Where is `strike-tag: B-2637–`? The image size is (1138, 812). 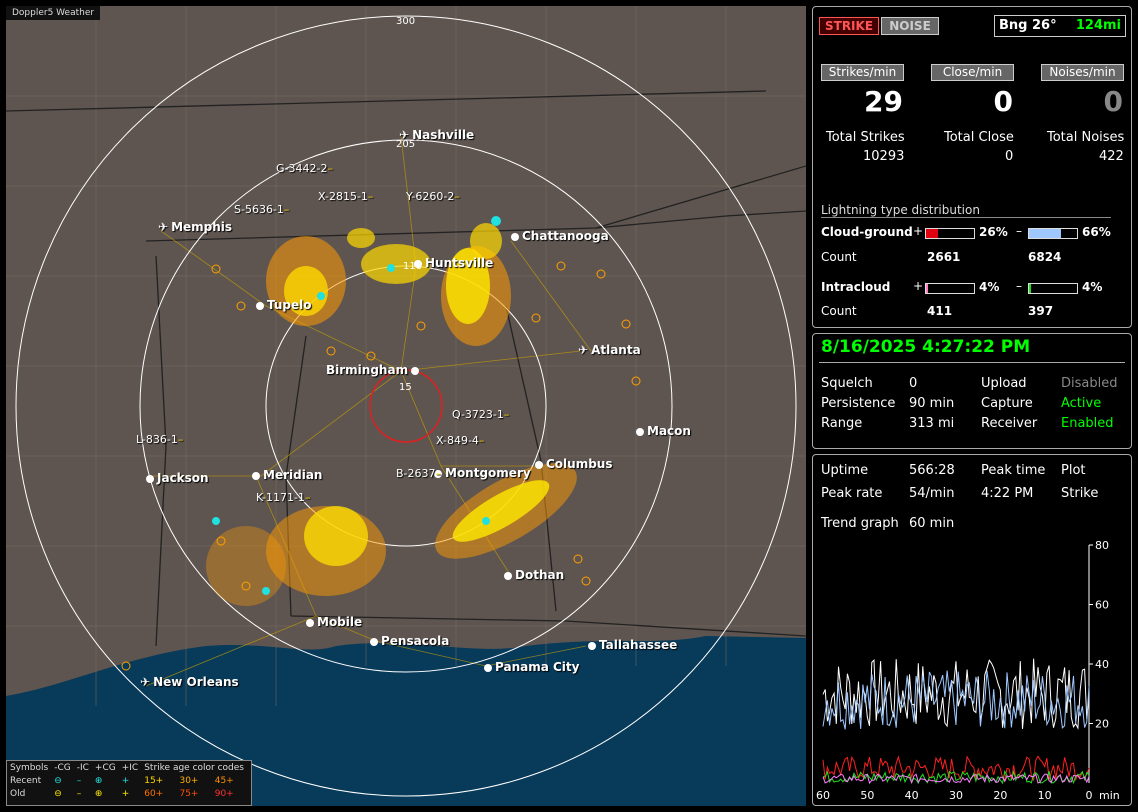 strike-tag: B-2637– is located at coordinates (418, 473).